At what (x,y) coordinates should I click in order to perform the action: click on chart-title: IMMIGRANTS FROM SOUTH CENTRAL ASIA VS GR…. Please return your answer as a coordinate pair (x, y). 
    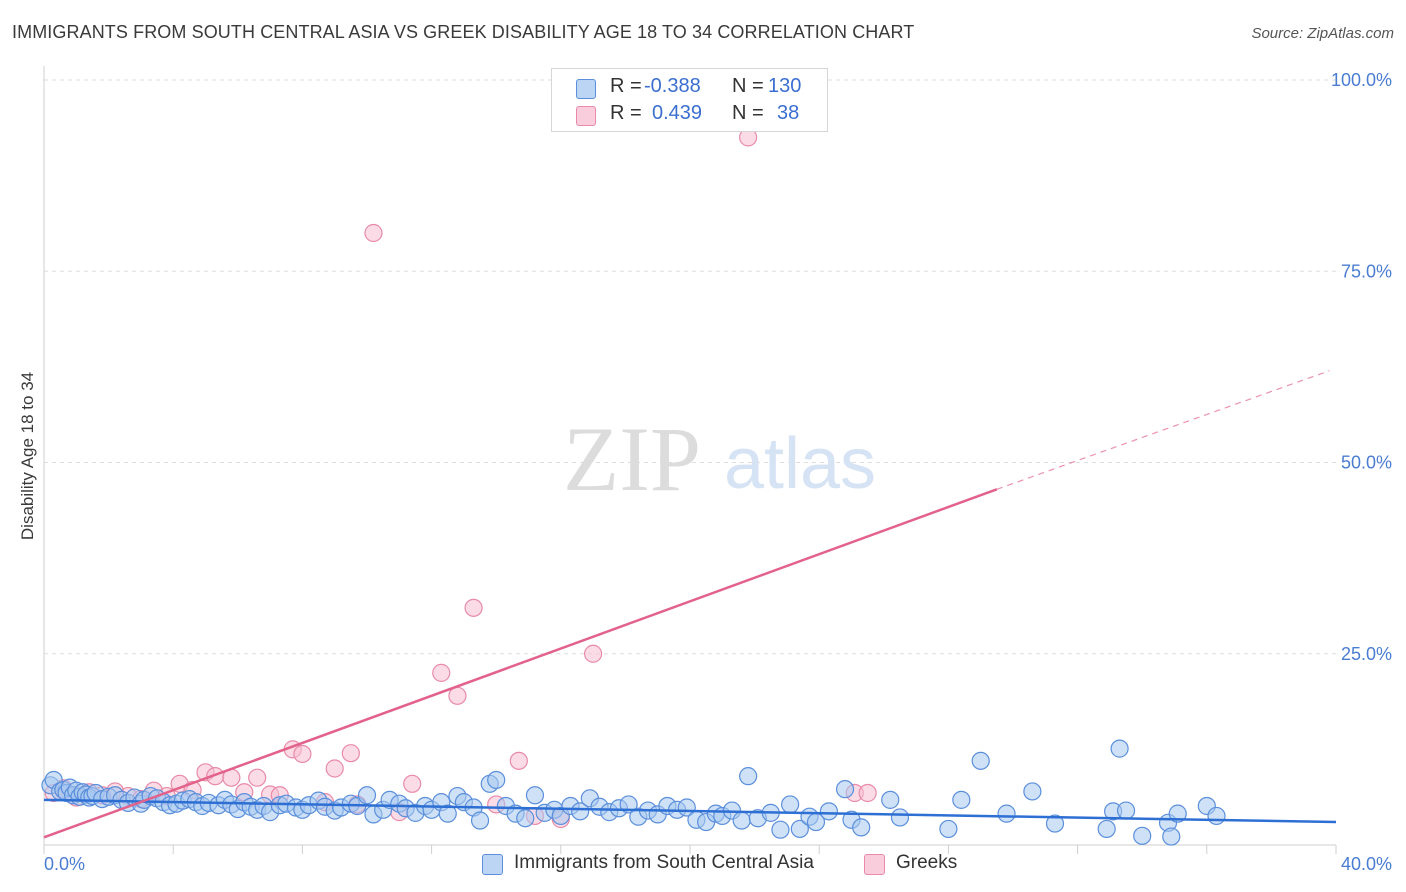
    Looking at the image, I should click on (463, 32).